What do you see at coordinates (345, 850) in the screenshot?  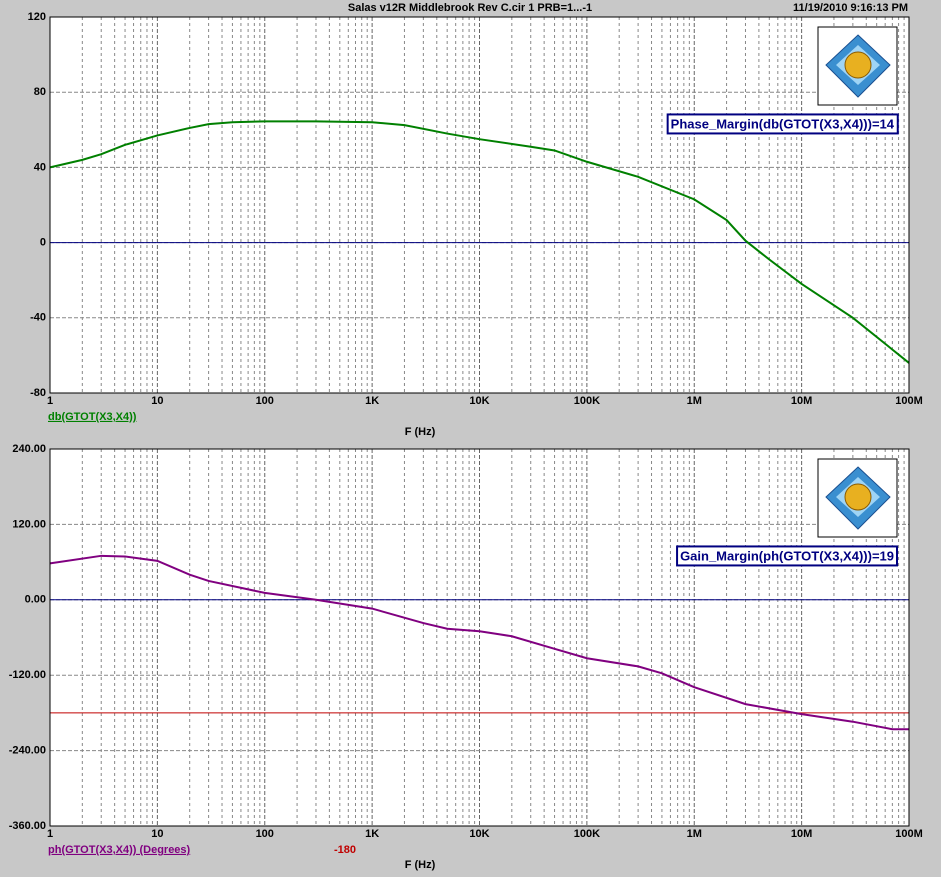 I see `reference-label: -180` at bounding box center [345, 850].